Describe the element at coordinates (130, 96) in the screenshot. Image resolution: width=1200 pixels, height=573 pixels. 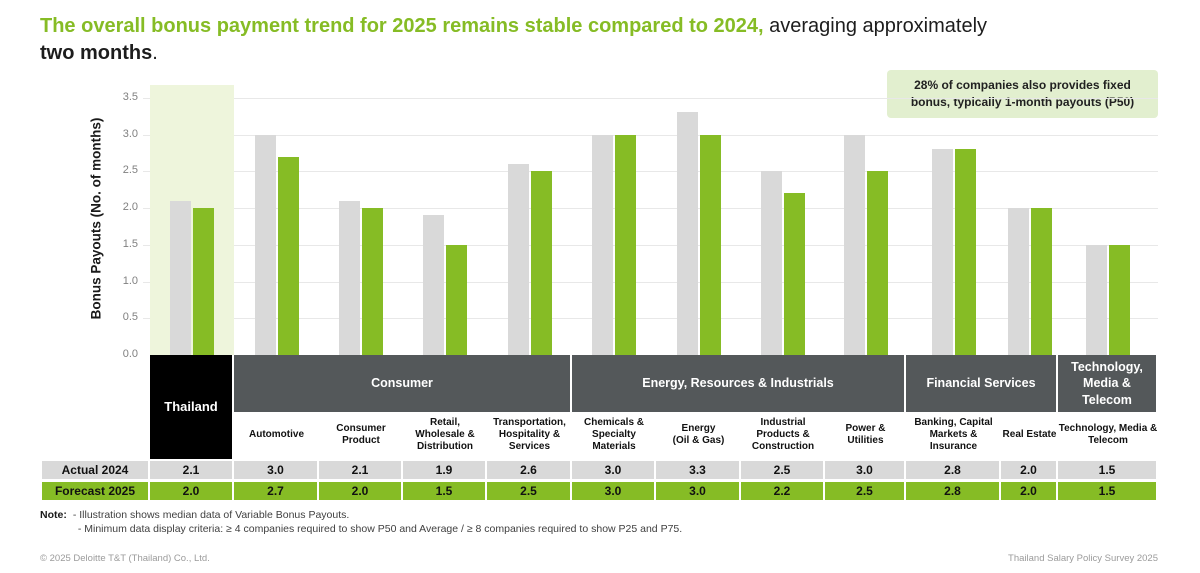
I see `y-tick-label: 3.5` at that location.